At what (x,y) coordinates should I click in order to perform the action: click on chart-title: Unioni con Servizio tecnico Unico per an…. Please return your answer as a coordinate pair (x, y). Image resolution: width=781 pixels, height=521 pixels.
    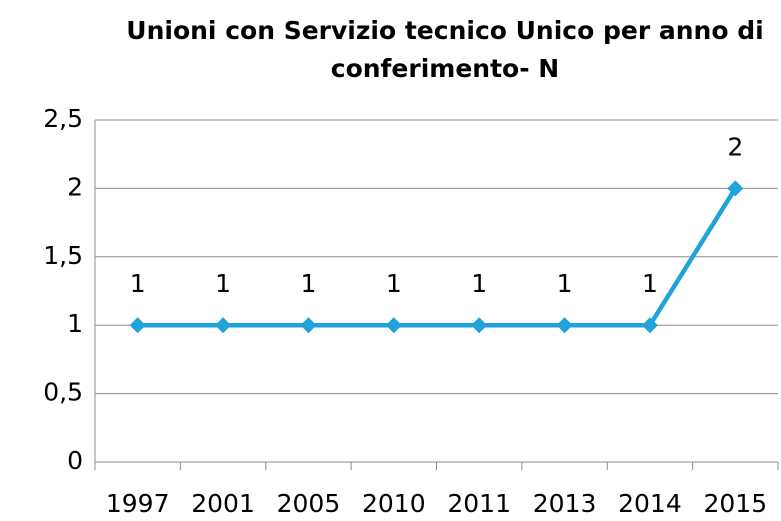
    Looking at the image, I should click on (445, 49).